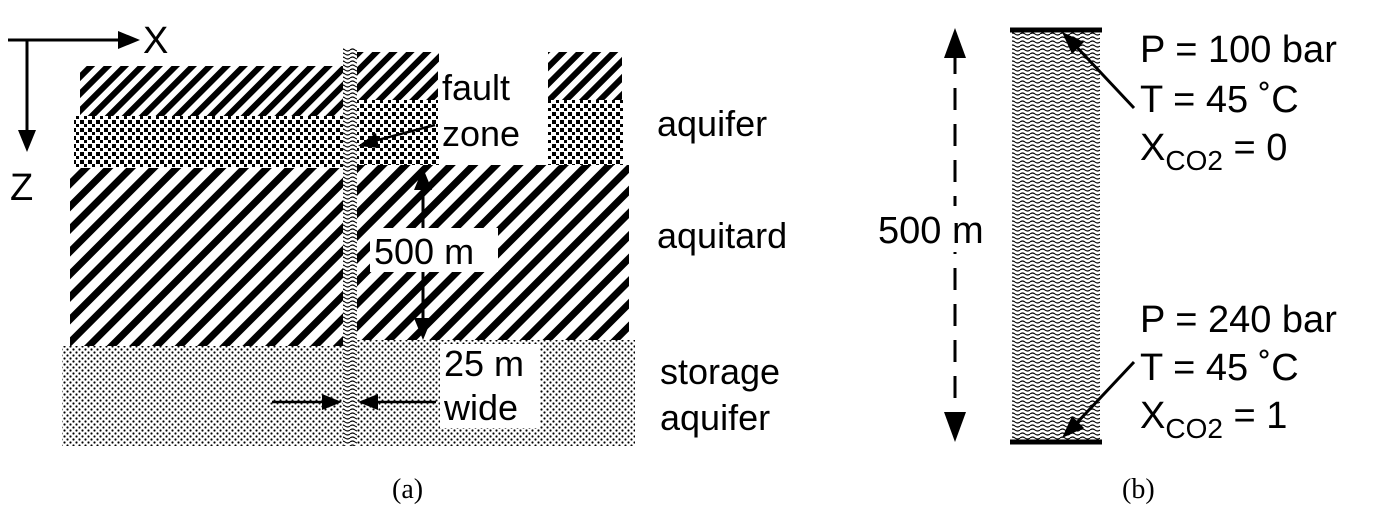 Image resolution: width=1378 pixels, height=511 pixels. Describe the element at coordinates (423, 329) in the screenshot. I see `height-arrow-bottom` at that location.